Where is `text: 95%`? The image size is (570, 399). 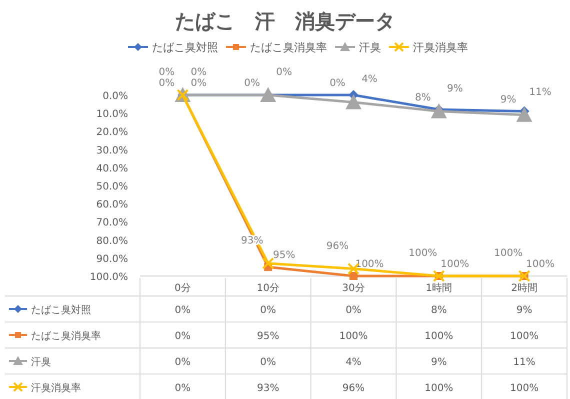 text: 95% is located at coordinates (284, 255).